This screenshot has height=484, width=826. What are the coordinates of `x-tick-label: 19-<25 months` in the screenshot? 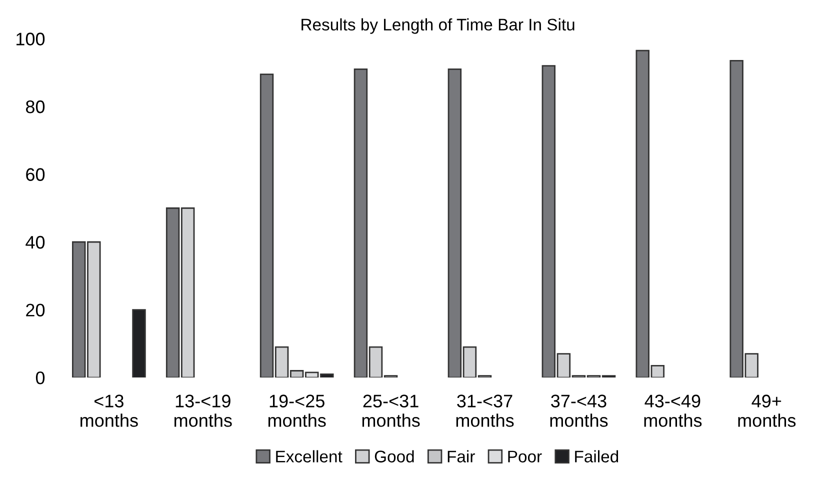 It's located at (297, 410).